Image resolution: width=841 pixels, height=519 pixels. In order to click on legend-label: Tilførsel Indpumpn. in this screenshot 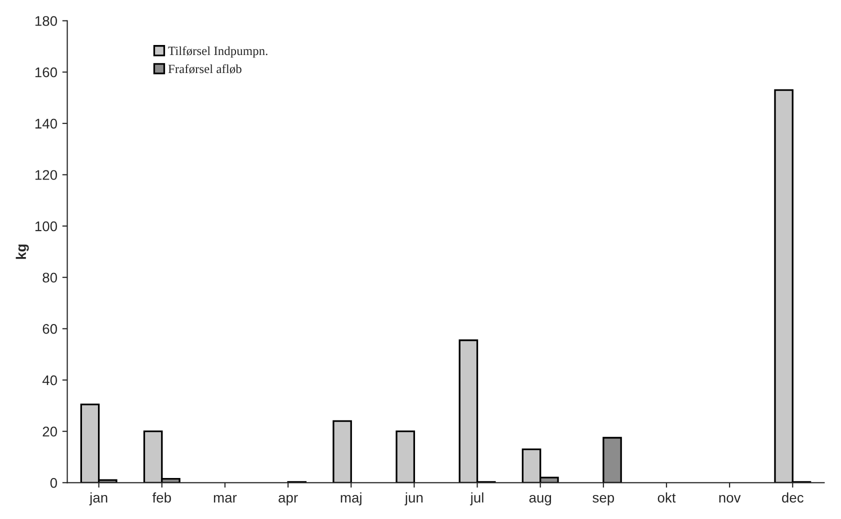, I will do `click(218, 52)`.